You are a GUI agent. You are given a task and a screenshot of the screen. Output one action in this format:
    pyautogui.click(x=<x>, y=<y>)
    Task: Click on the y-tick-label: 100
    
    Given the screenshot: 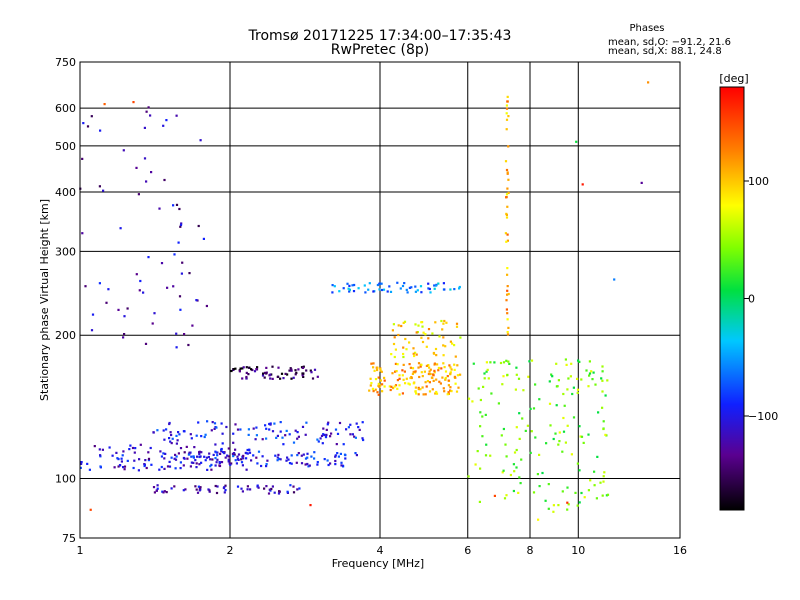 What is the action you would take?
    pyautogui.click(x=65, y=479)
    